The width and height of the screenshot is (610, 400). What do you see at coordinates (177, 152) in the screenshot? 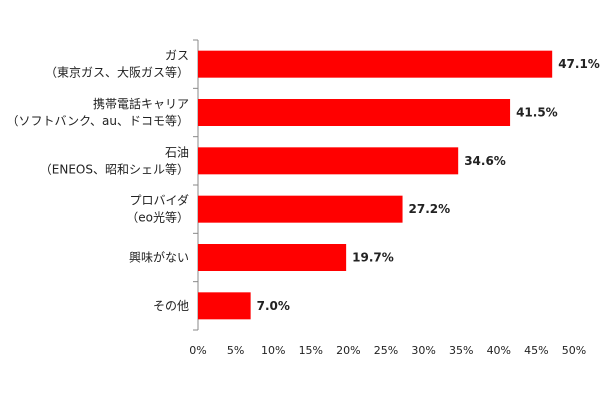
I see `category-label: 石油` at bounding box center [177, 152].